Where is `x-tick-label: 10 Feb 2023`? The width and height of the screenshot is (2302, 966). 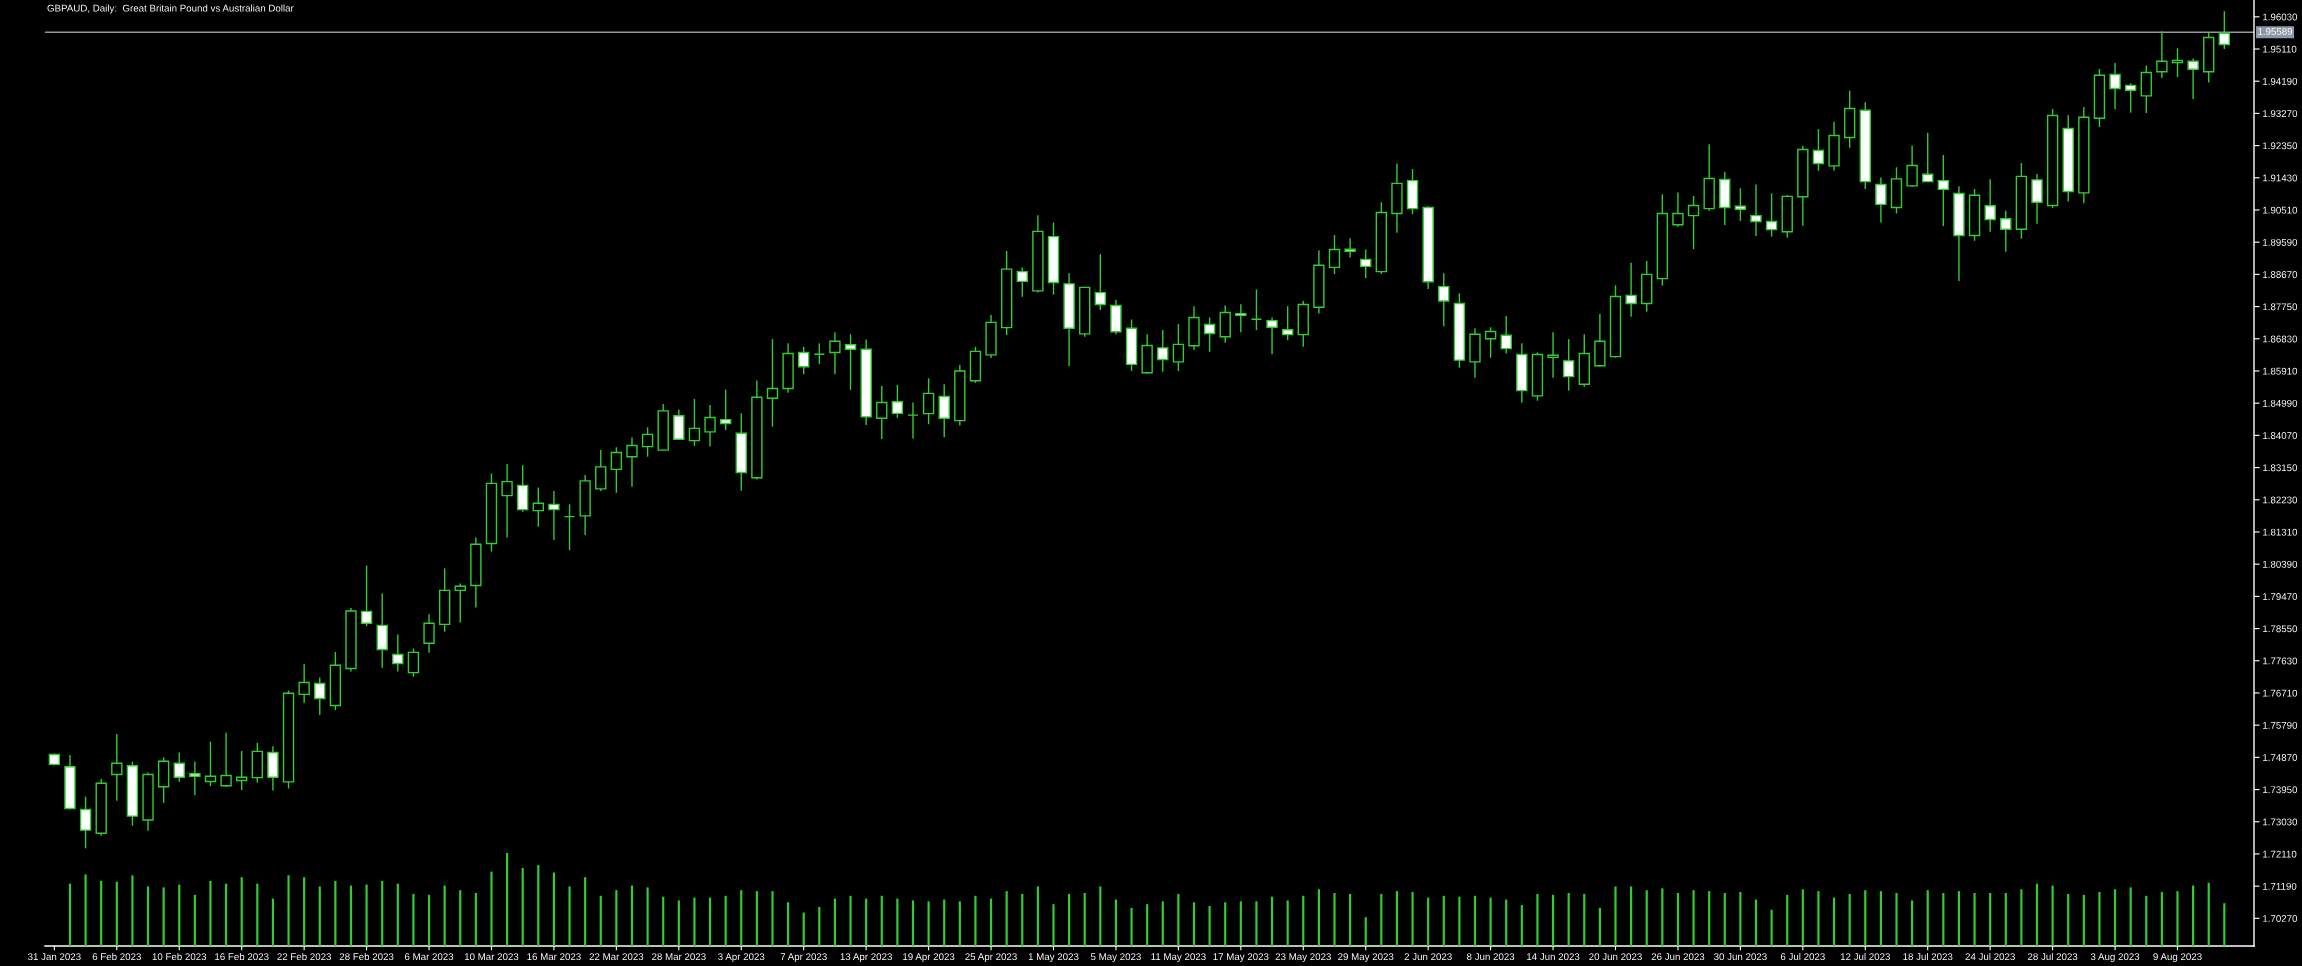
x-tick-label: 10 Feb 2023 is located at coordinates (179, 956).